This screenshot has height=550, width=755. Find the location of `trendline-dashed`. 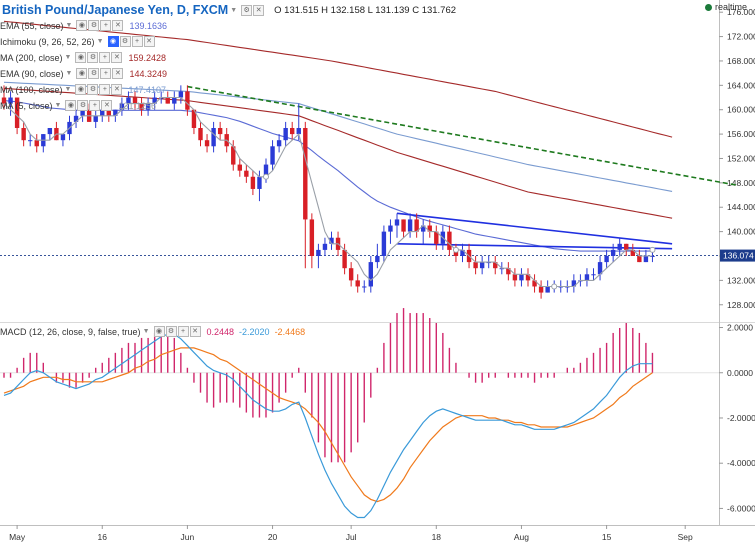

trendline-dashed is located at coordinates (462, 136).